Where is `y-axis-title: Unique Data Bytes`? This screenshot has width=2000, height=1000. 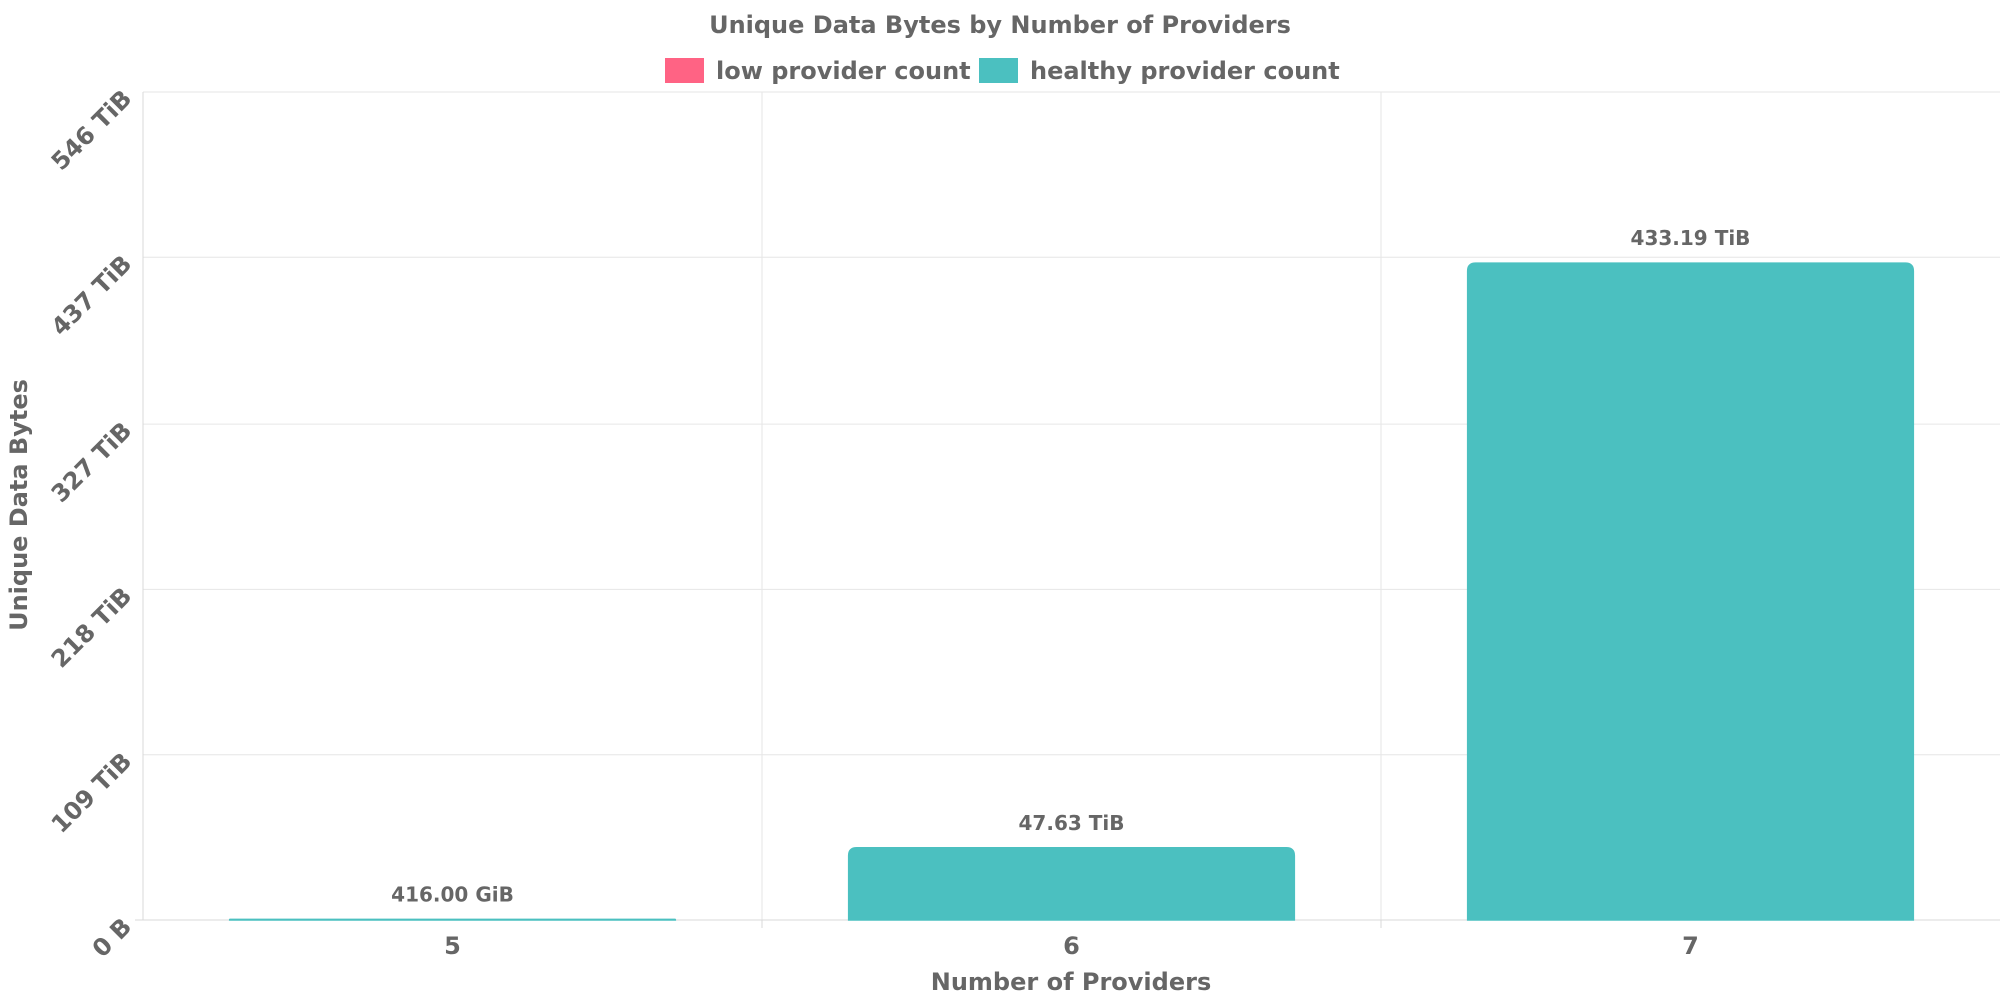 y-axis-title: Unique Data Bytes is located at coordinates (19, 505).